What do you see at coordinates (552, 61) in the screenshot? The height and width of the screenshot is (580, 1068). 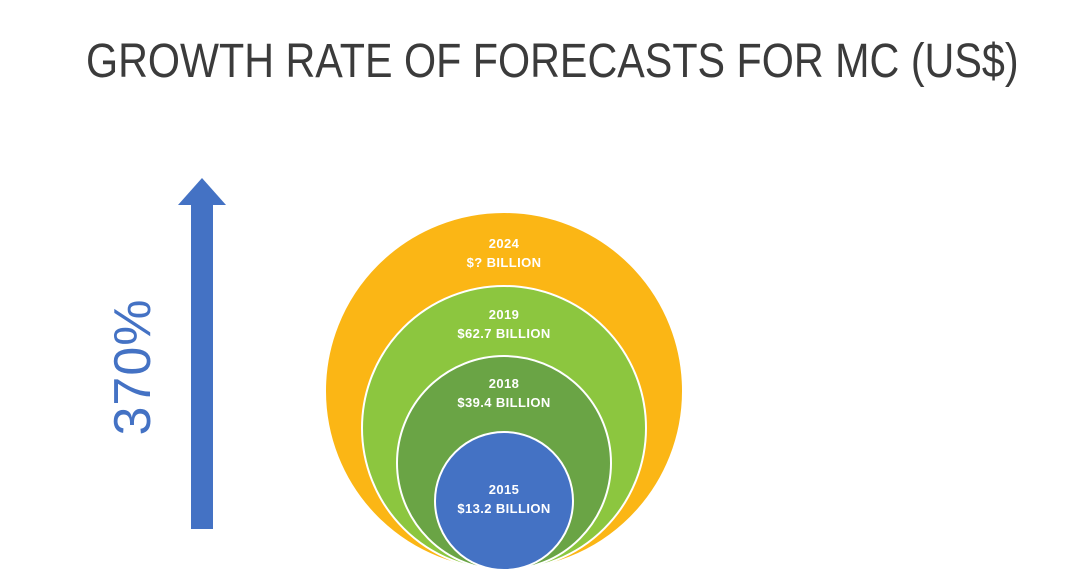 I see `page-title: GROWTH RATE OF FORECASTS FOR MC (US$)` at bounding box center [552, 61].